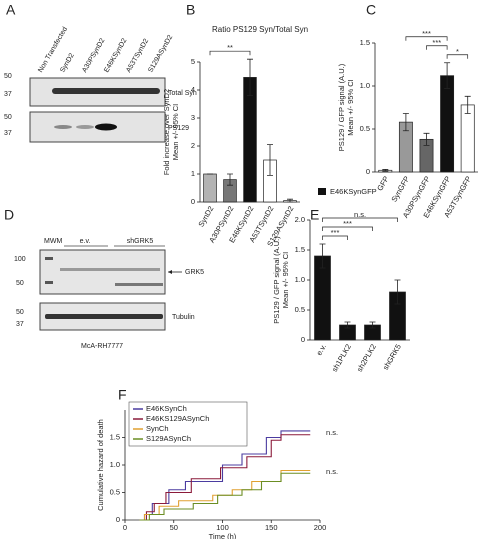 This screenshot has width=491, height=539. What do you see at coordinates (157, 428) in the screenshot?
I see `legend-label: SynCh` at bounding box center [157, 428].